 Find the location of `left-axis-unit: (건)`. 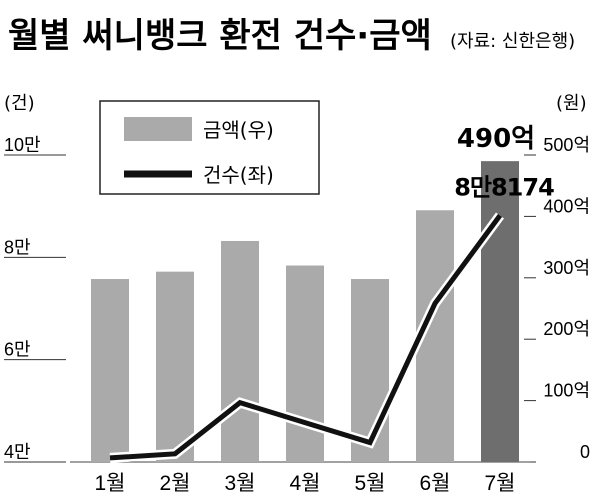

left-axis-unit: (건) is located at coordinates (19, 103).